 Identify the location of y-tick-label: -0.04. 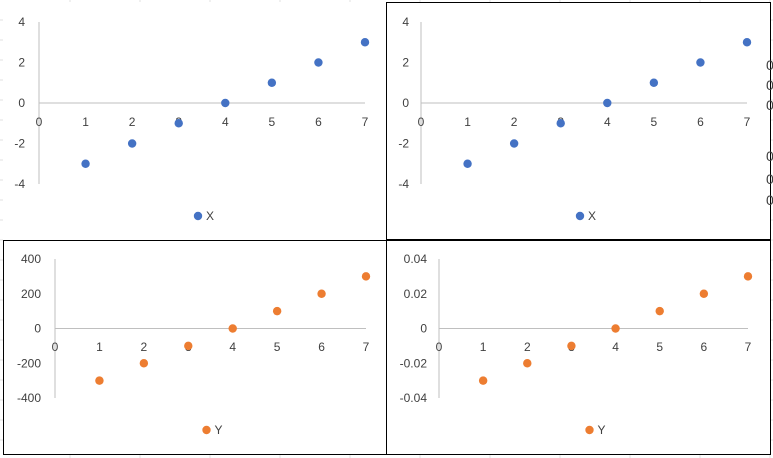
(414, 398).